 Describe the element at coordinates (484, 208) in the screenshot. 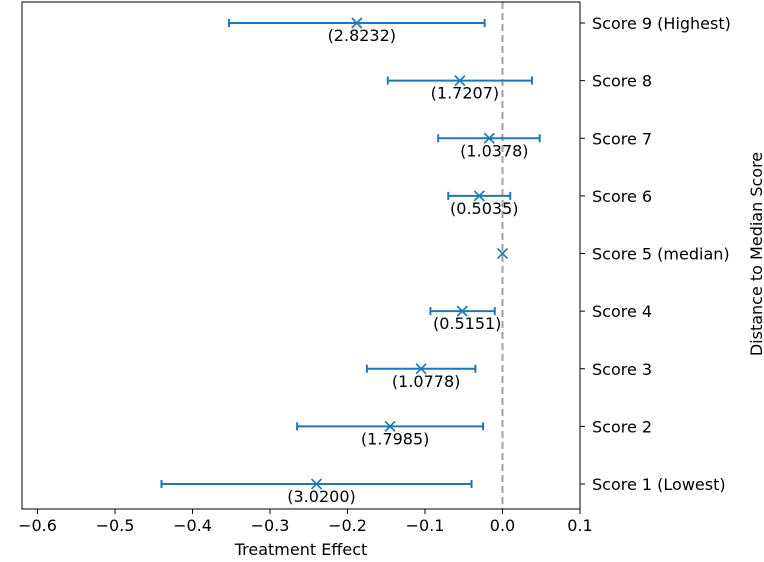

I see `data-label: (0.5035)` at that location.